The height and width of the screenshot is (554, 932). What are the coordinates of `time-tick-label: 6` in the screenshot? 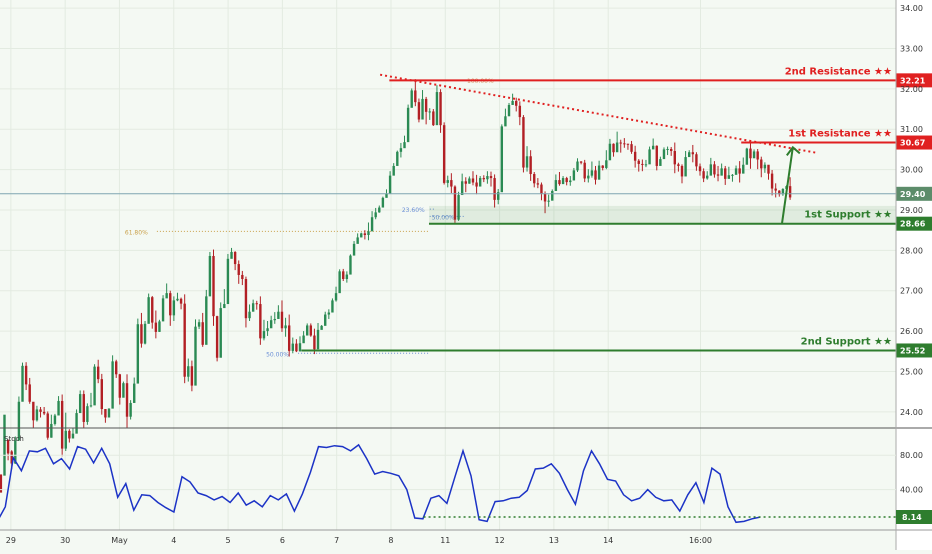 It's located at (282, 540).